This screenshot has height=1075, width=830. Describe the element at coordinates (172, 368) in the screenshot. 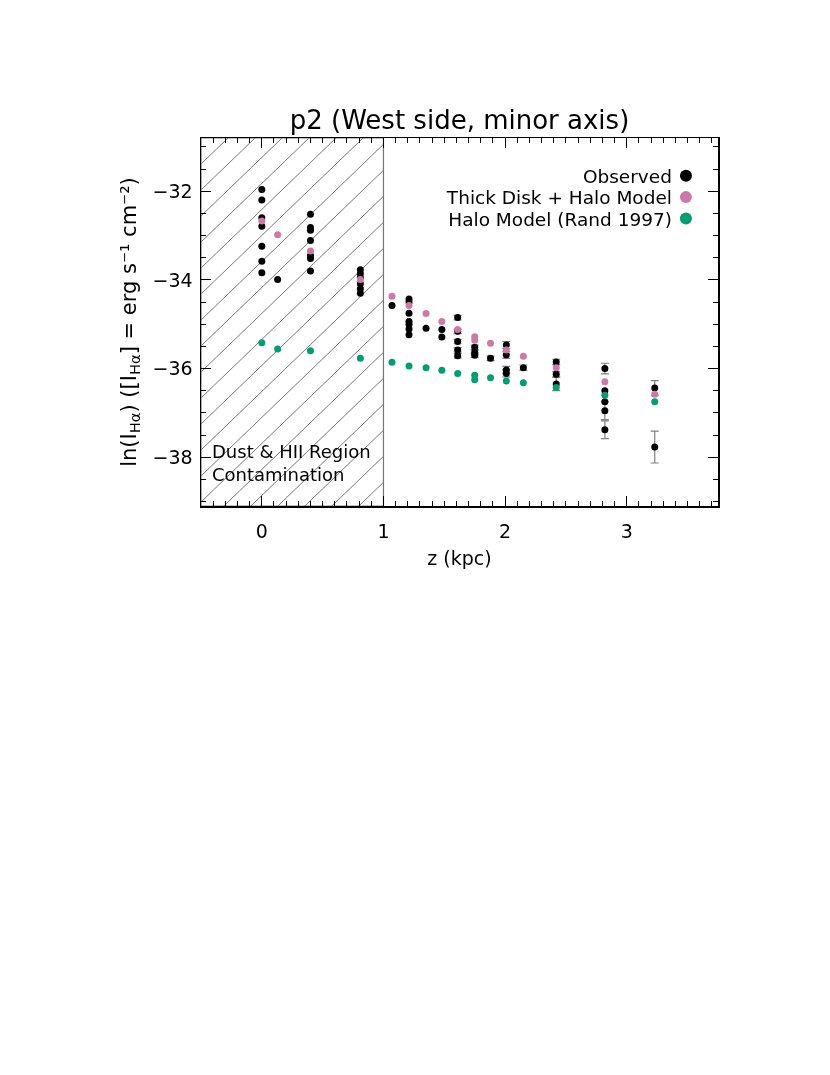

I see `y-tick-label: −36` at that location.